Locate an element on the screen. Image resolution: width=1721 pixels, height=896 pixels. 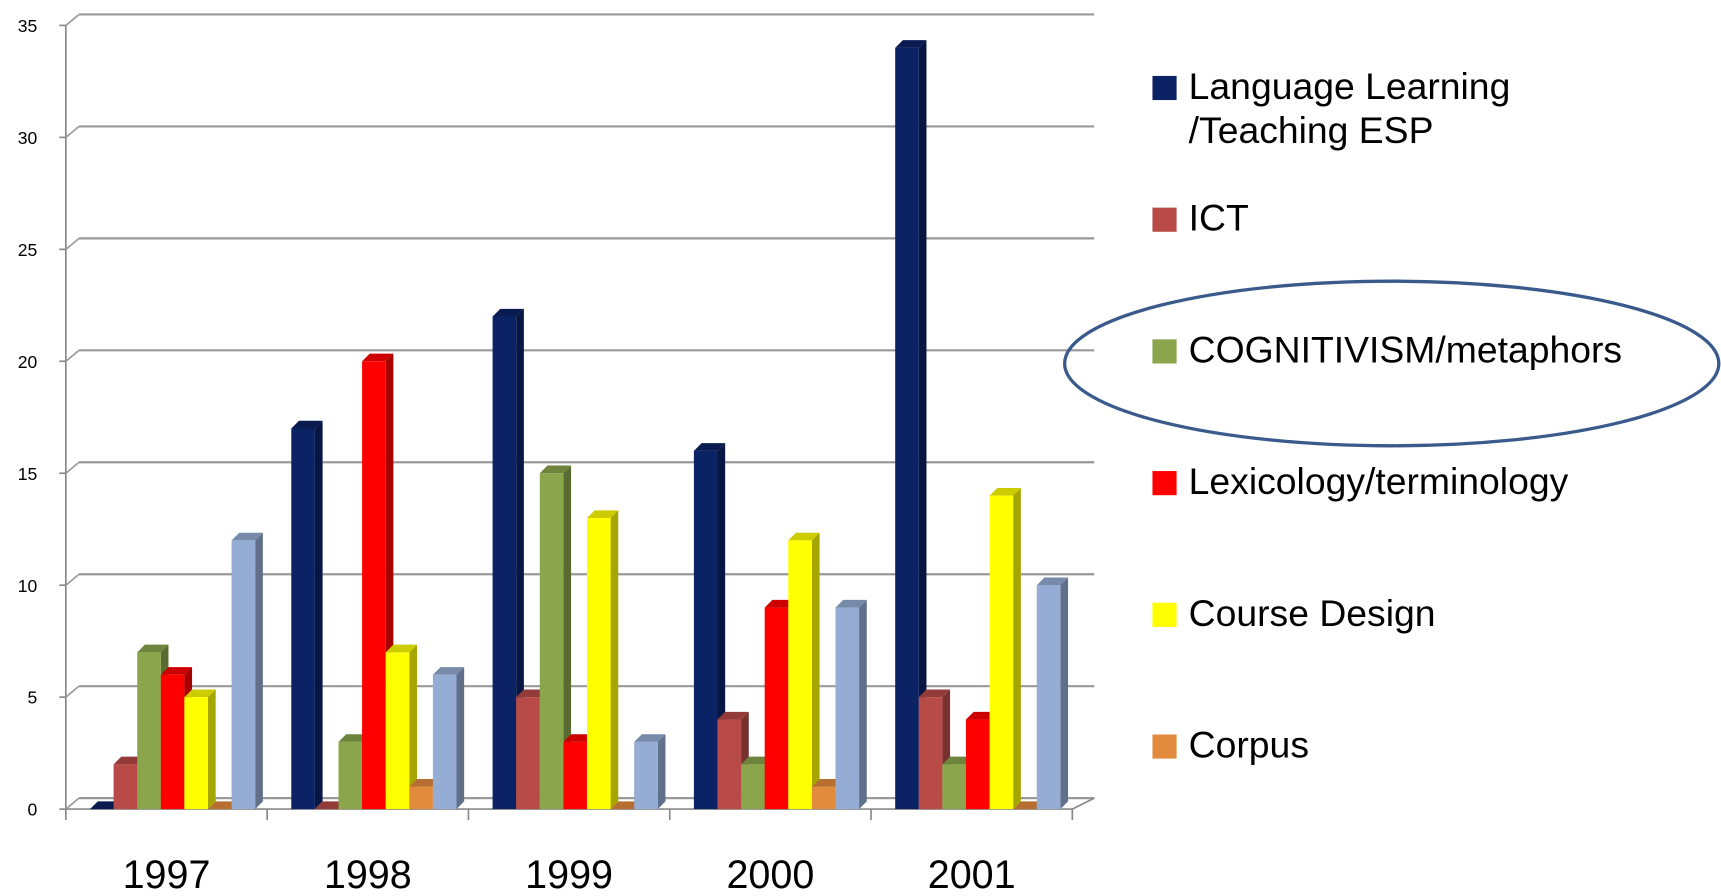
highlight-ellipse is located at coordinates (1392, 363).